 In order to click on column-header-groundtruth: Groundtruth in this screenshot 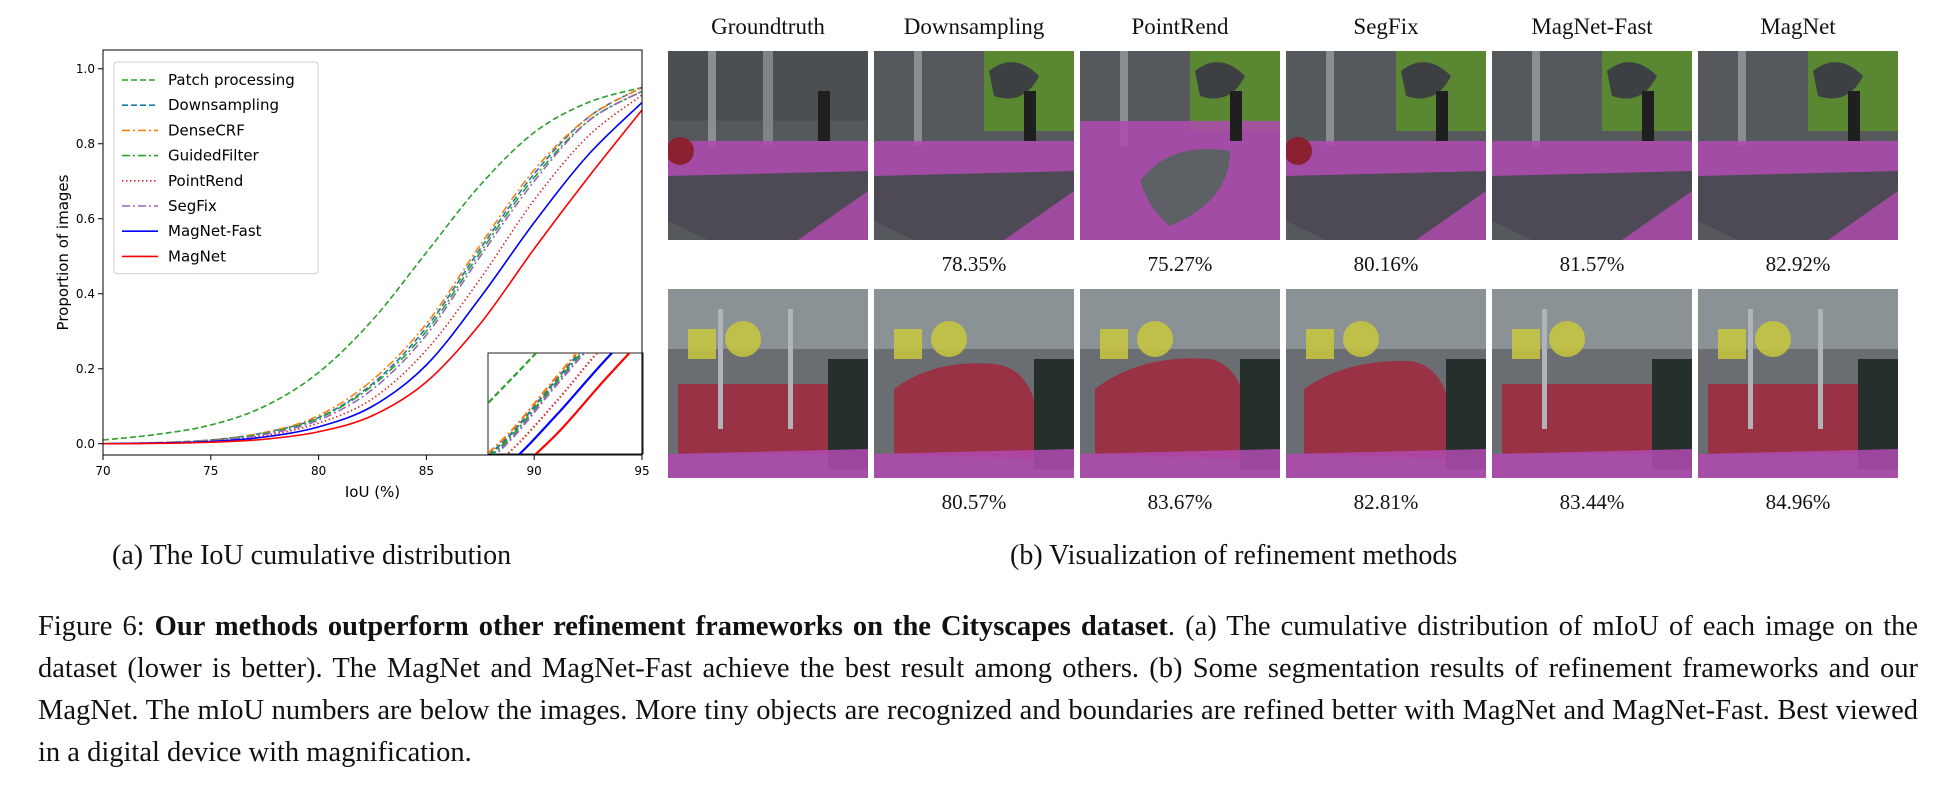, I will do `click(768, 26)`.